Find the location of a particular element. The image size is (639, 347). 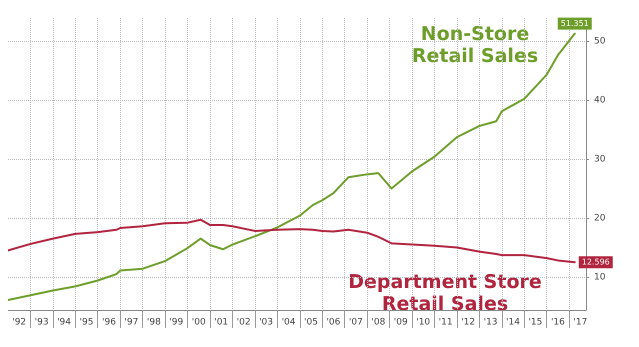

x-tick-label: '14 is located at coordinates (513, 323).